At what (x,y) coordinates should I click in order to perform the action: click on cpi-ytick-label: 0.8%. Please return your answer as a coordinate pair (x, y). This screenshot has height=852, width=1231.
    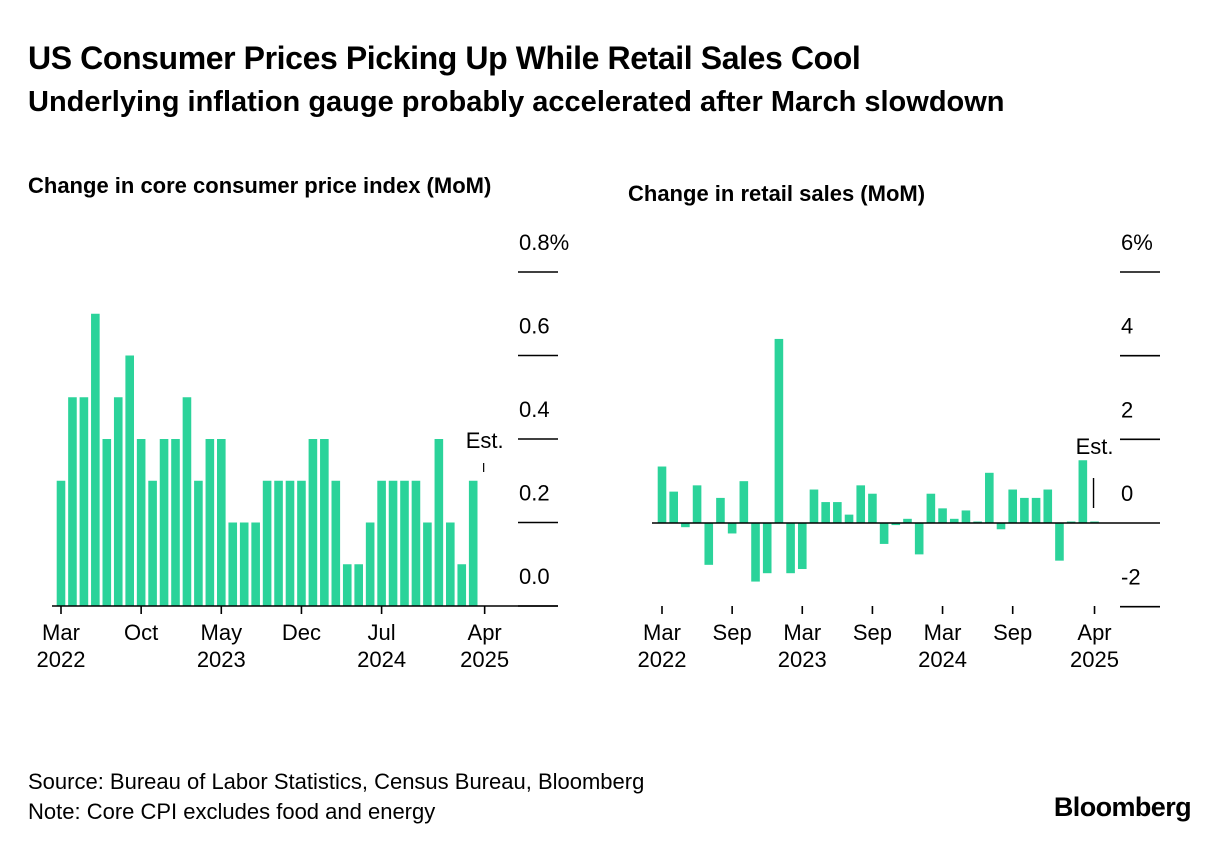
    Looking at the image, I should click on (544, 242).